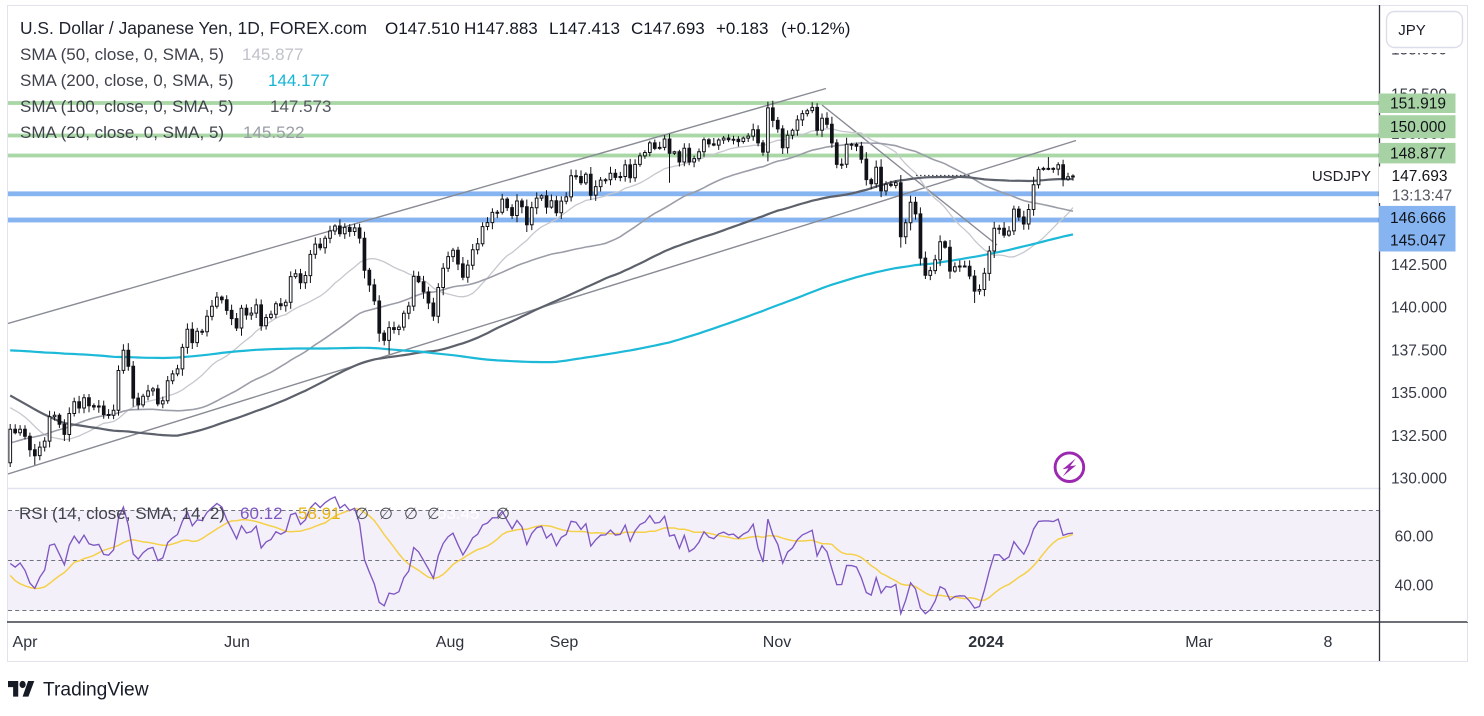 This screenshot has height=716, width=1484. I want to click on svg-text: SMA (50, close, 0, SMA, 5), so click(122, 54).